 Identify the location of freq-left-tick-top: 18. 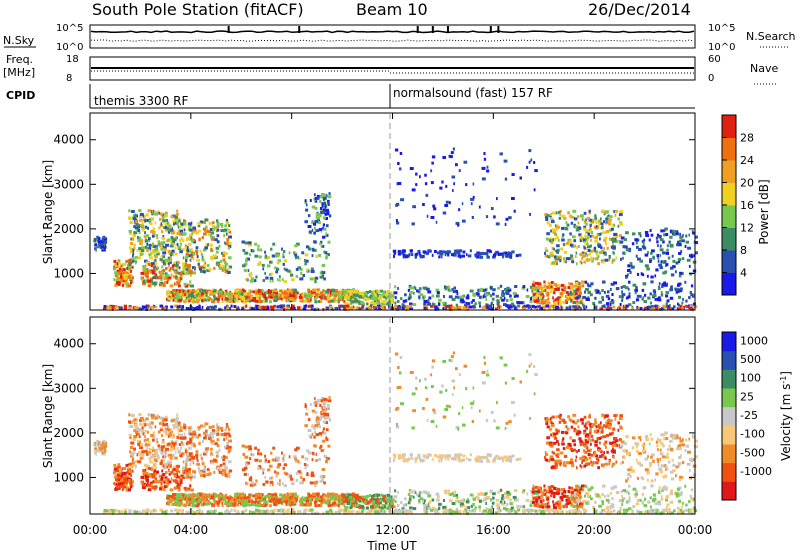
(72, 59).